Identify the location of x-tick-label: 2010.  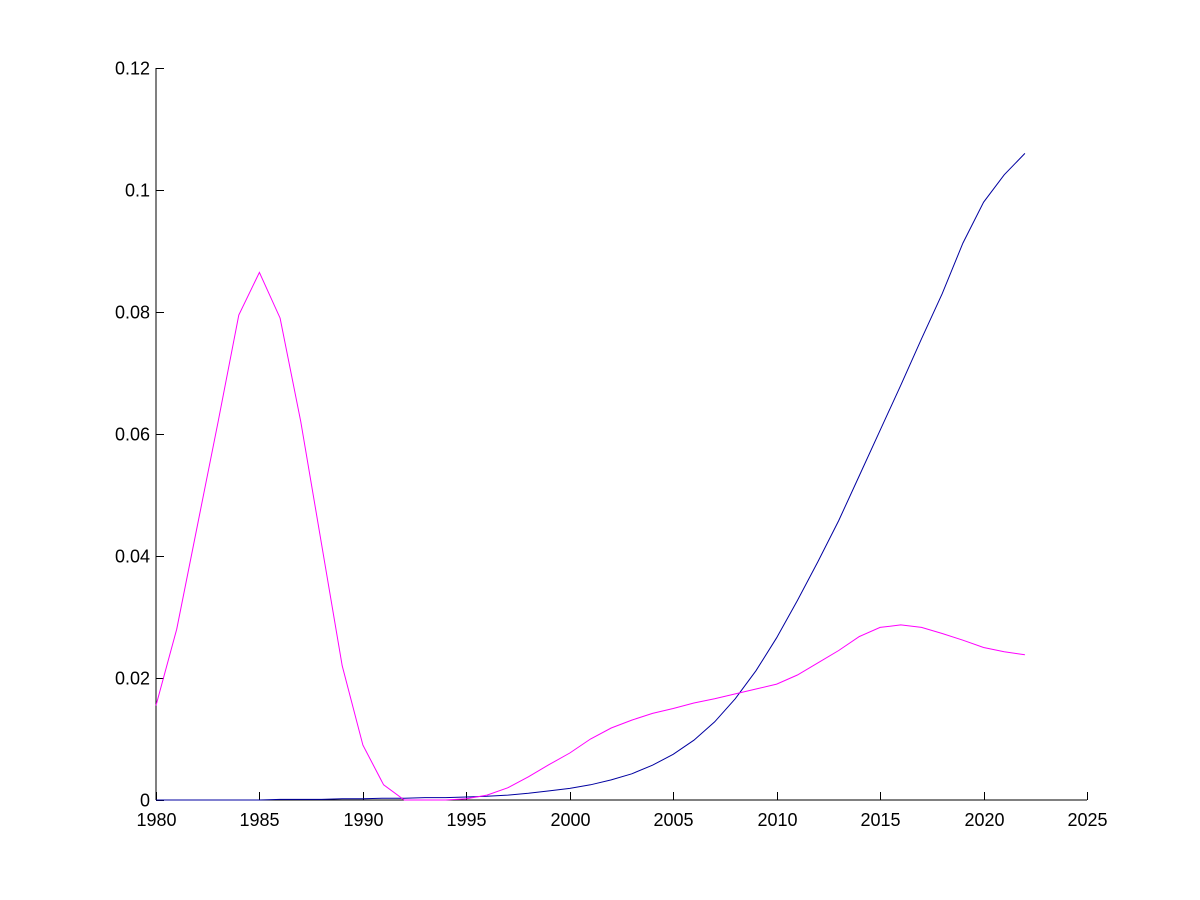
(777, 820).